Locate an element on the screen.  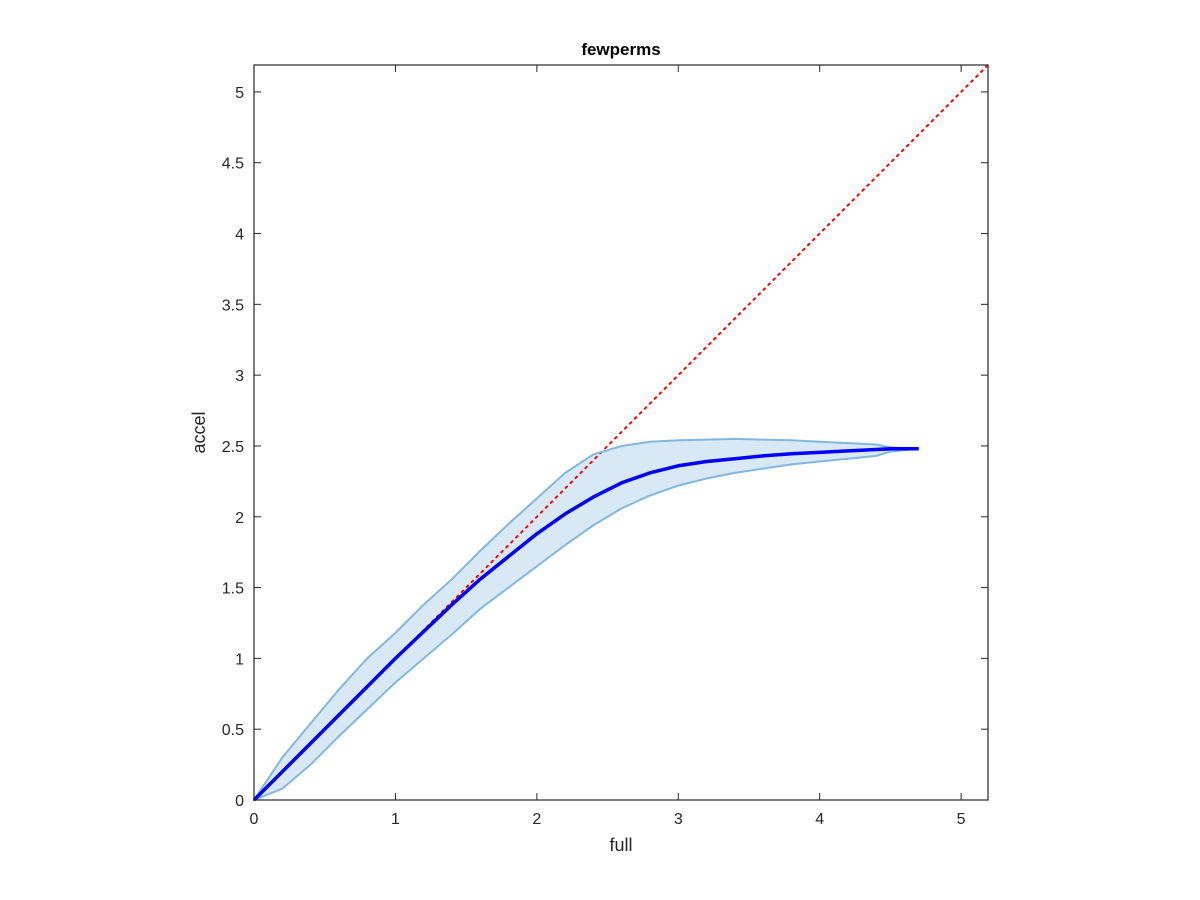
x-tick-label: 0 is located at coordinates (254, 819).